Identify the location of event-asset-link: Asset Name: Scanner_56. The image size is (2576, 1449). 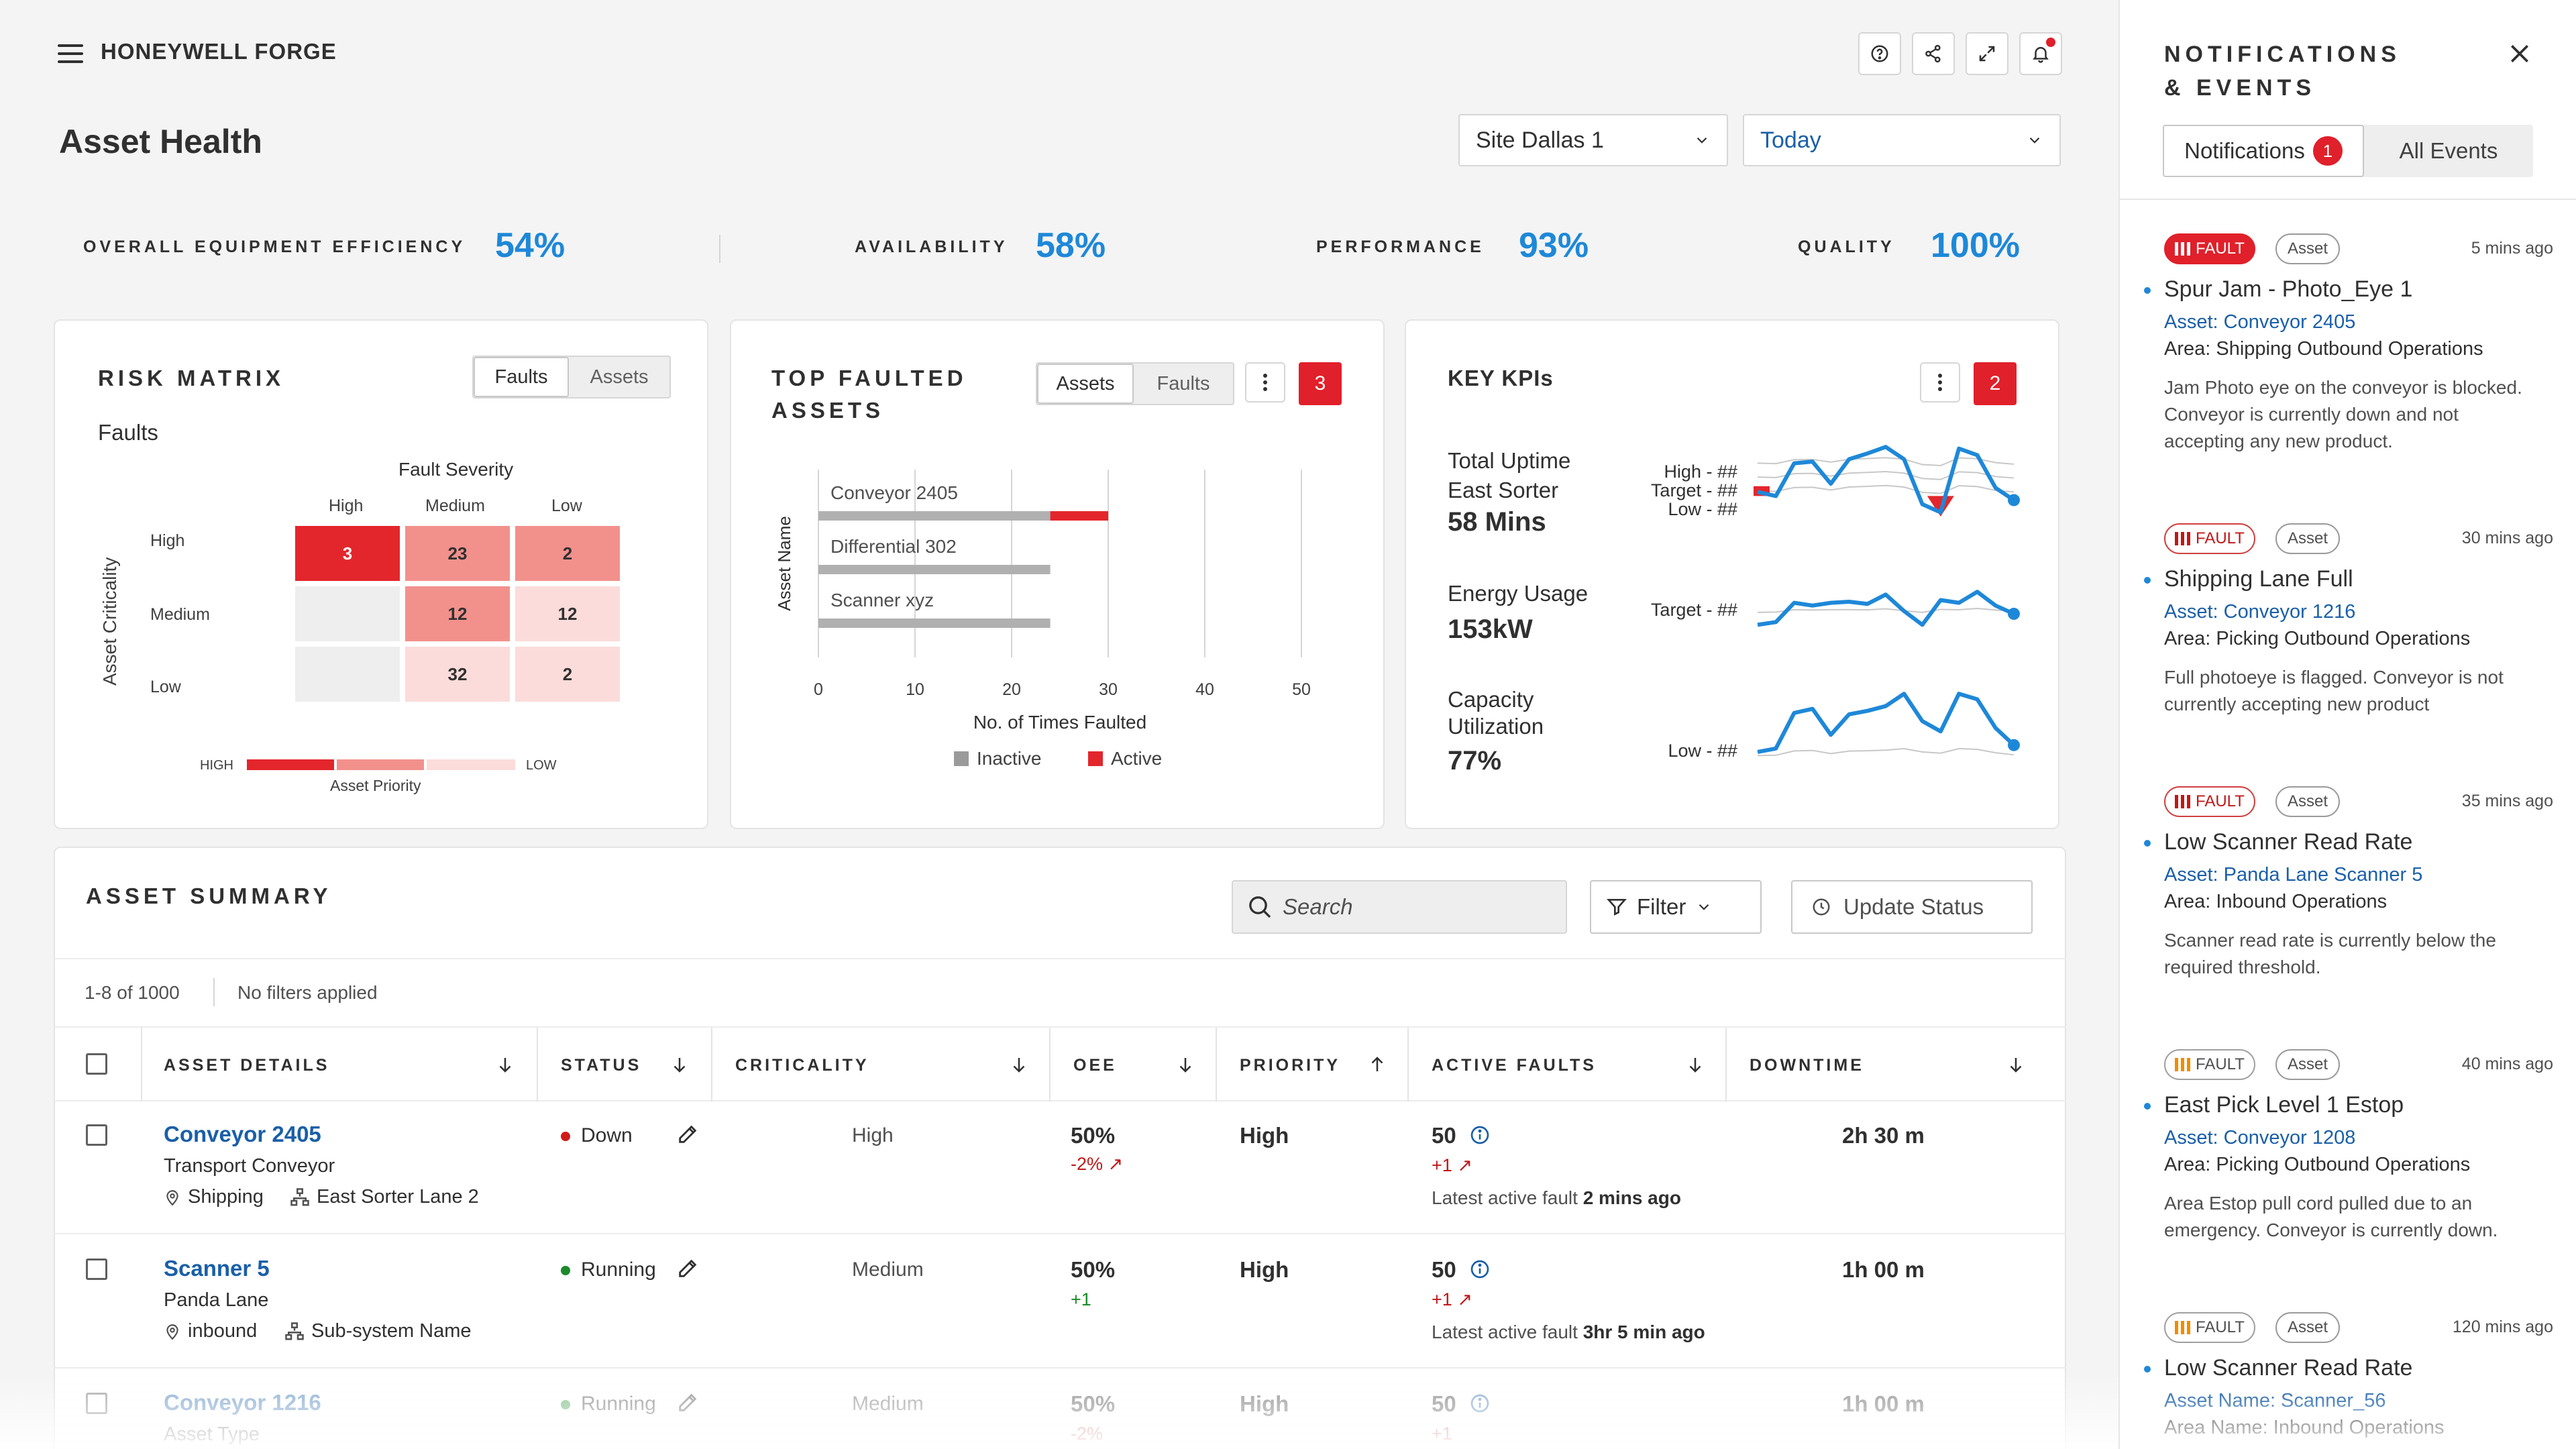
(2275, 1400).